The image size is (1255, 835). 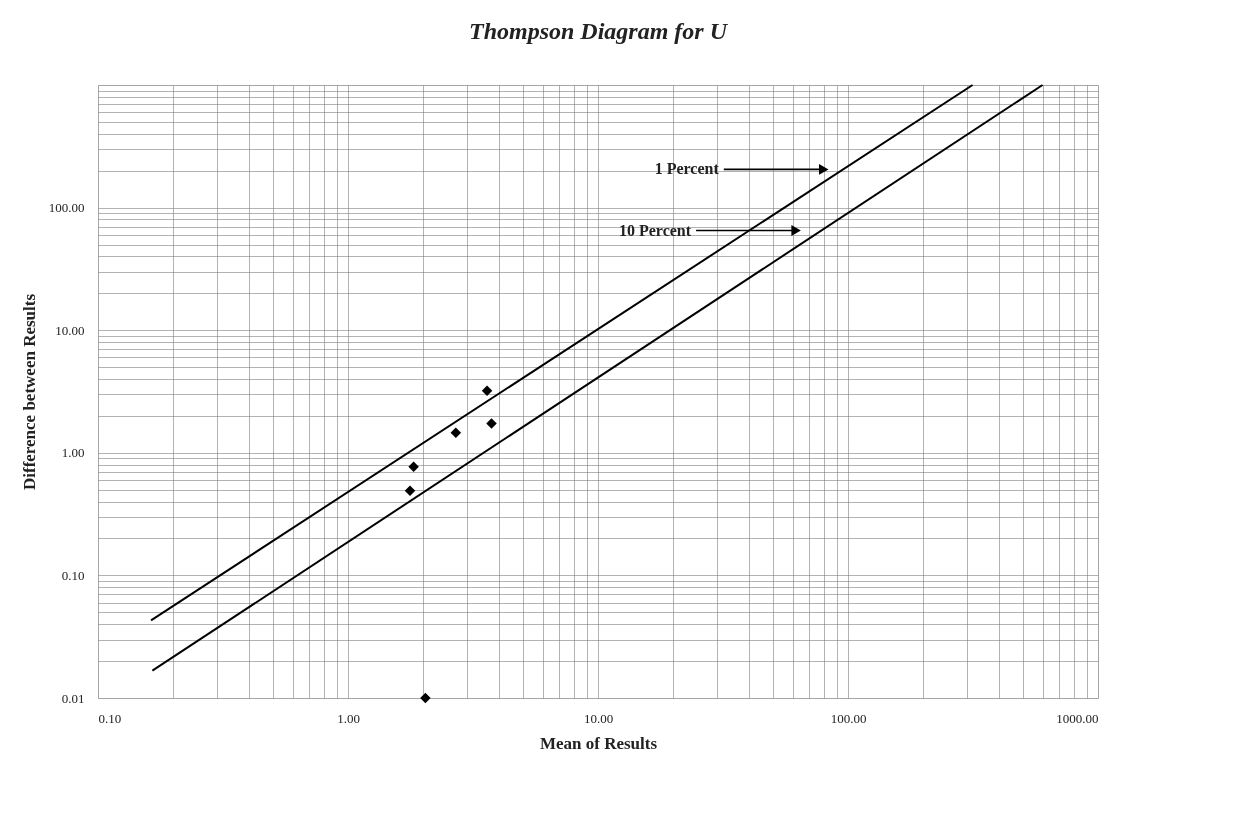 I want to click on y-tick-label: 0.01, so click(x=73, y=698).